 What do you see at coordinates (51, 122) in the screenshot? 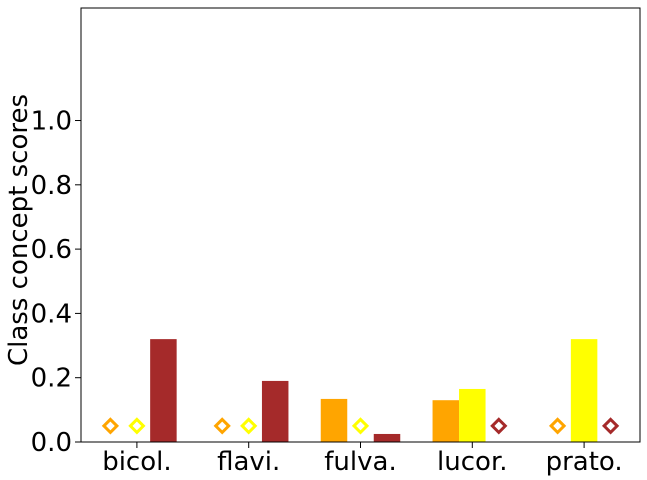
I see `y-tick-label: 1.0` at bounding box center [51, 122].